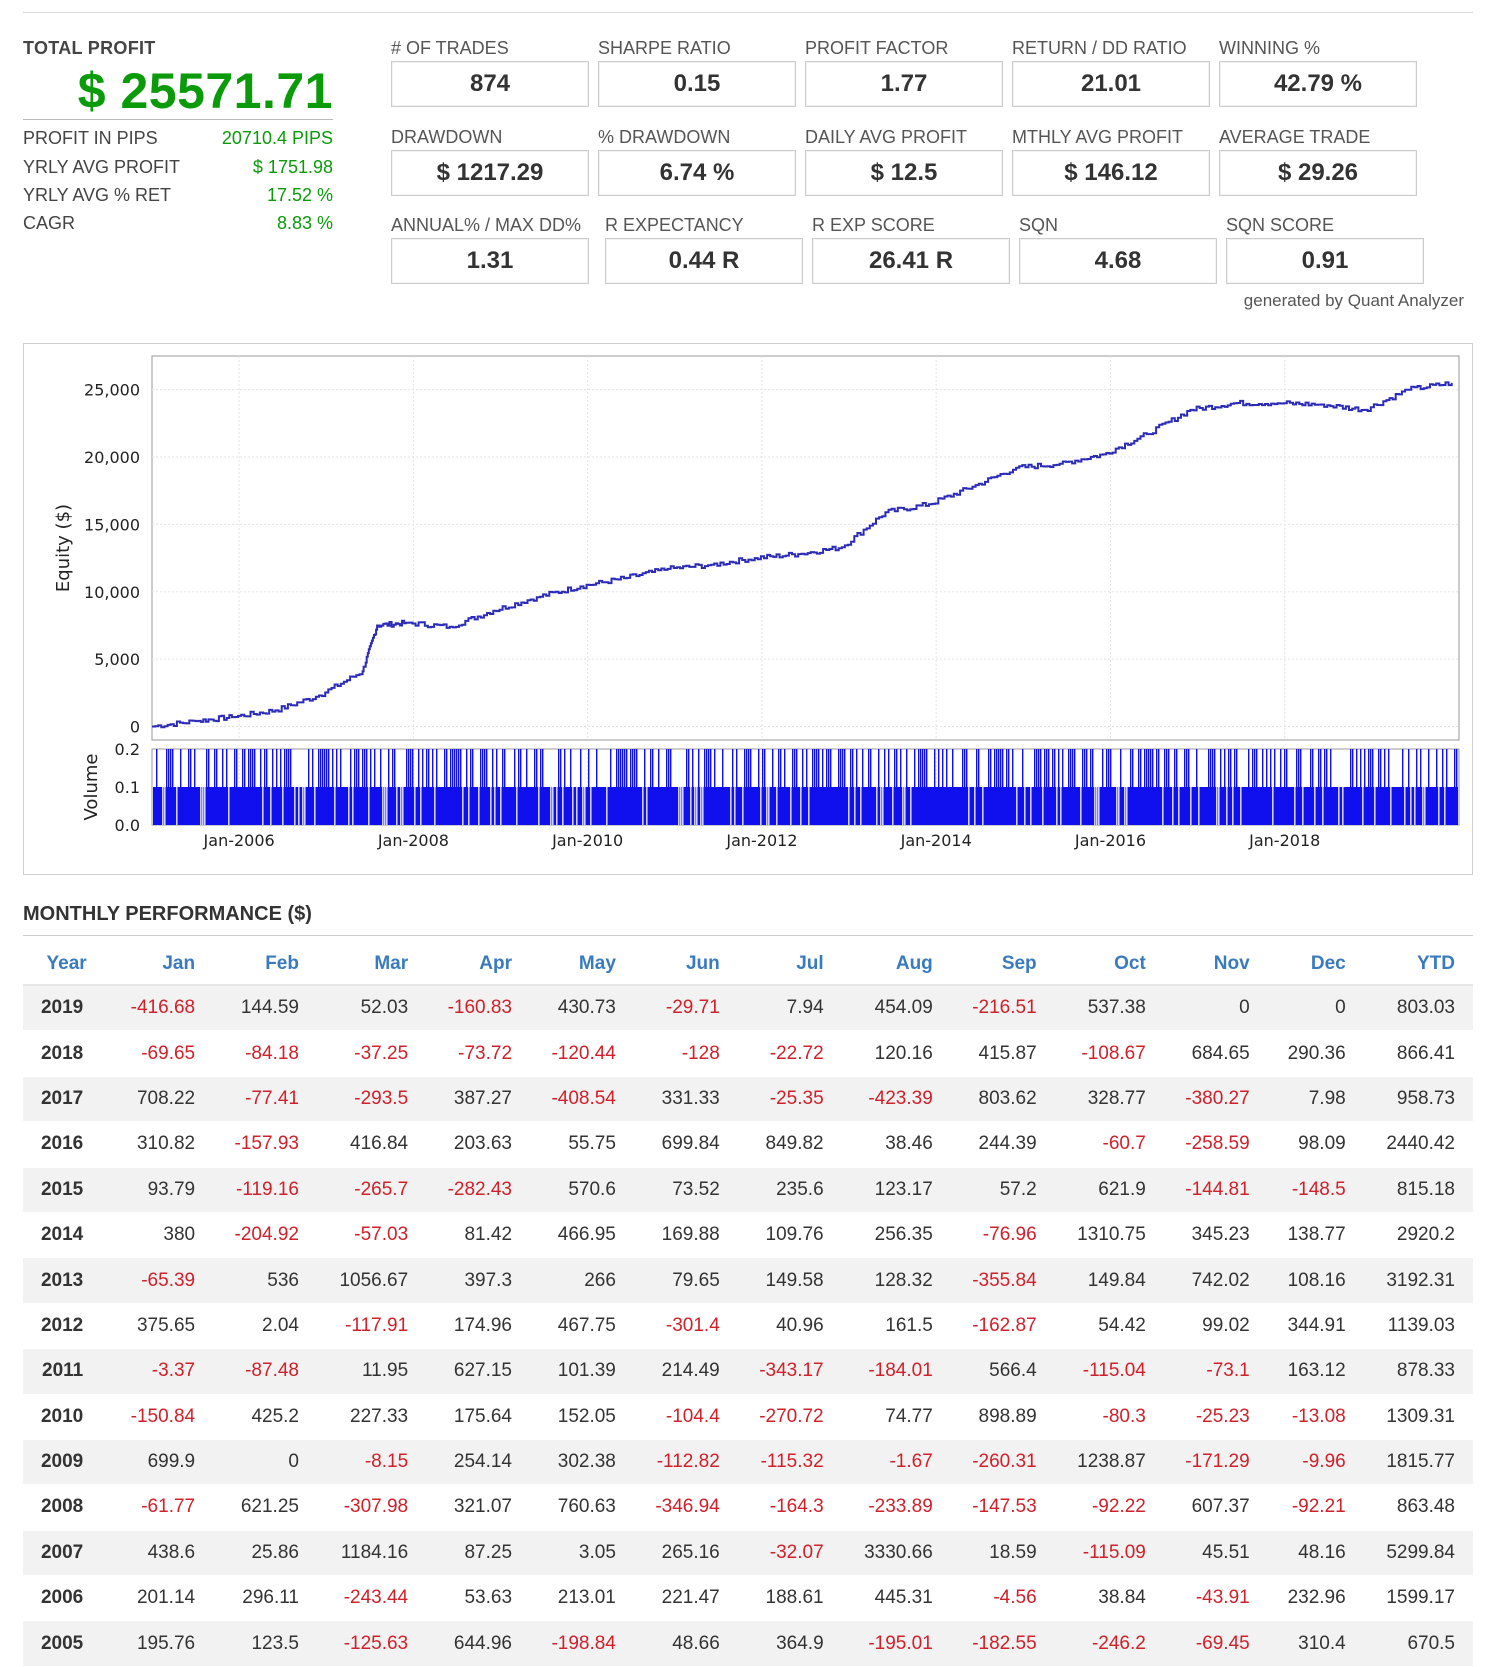 The height and width of the screenshot is (1667, 1506). What do you see at coordinates (704, 249) in the screenshot?
I see `metric-r-expectancy: R EXPECTANCY 0.44 R` at bounding box center [704, 249].